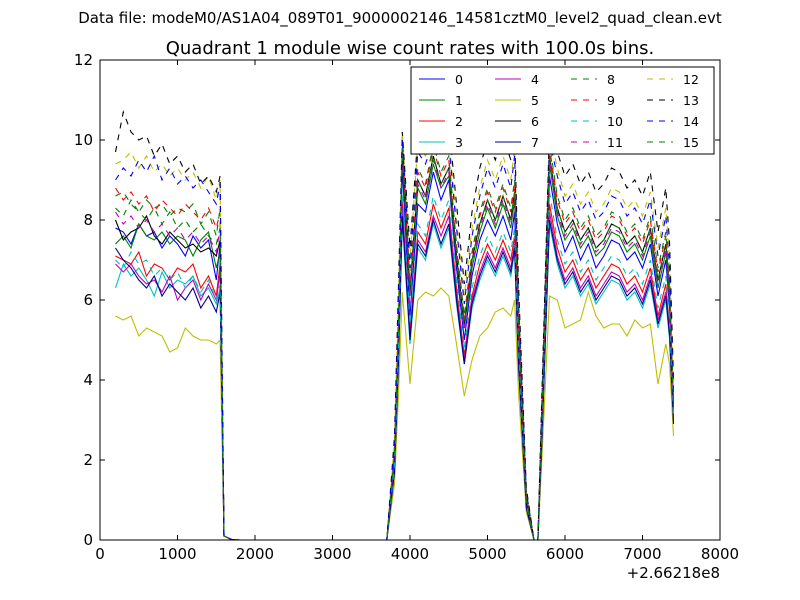  I want to click on legend-label-7: 7, so click(535, 142).